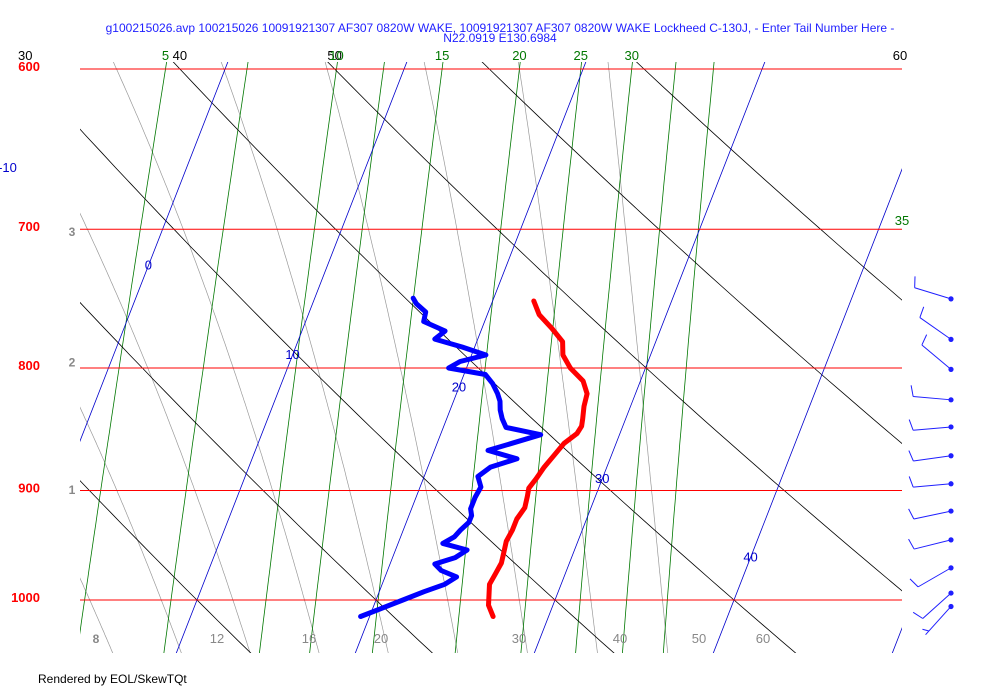 The height and width of the screenshot is (700, 1000). Describe the element at coordinates (29, 365) in the screenshot. I see `pressure-tick-label: 800` at that location.